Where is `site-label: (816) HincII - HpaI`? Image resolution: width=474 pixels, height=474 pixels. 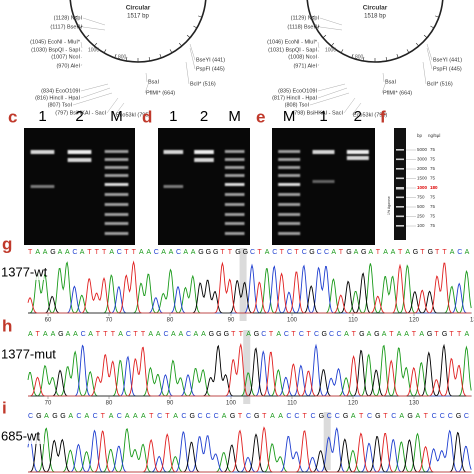 site-label: (816) HincII - HpaI is located at coordinates (57, 98).